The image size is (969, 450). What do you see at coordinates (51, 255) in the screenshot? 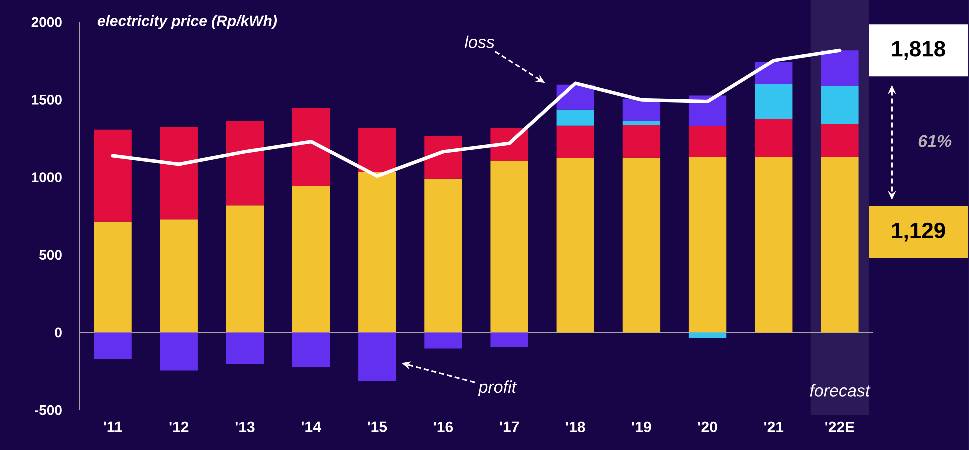
I see `y-tick-label: 500` at bounding box center [51, 255].